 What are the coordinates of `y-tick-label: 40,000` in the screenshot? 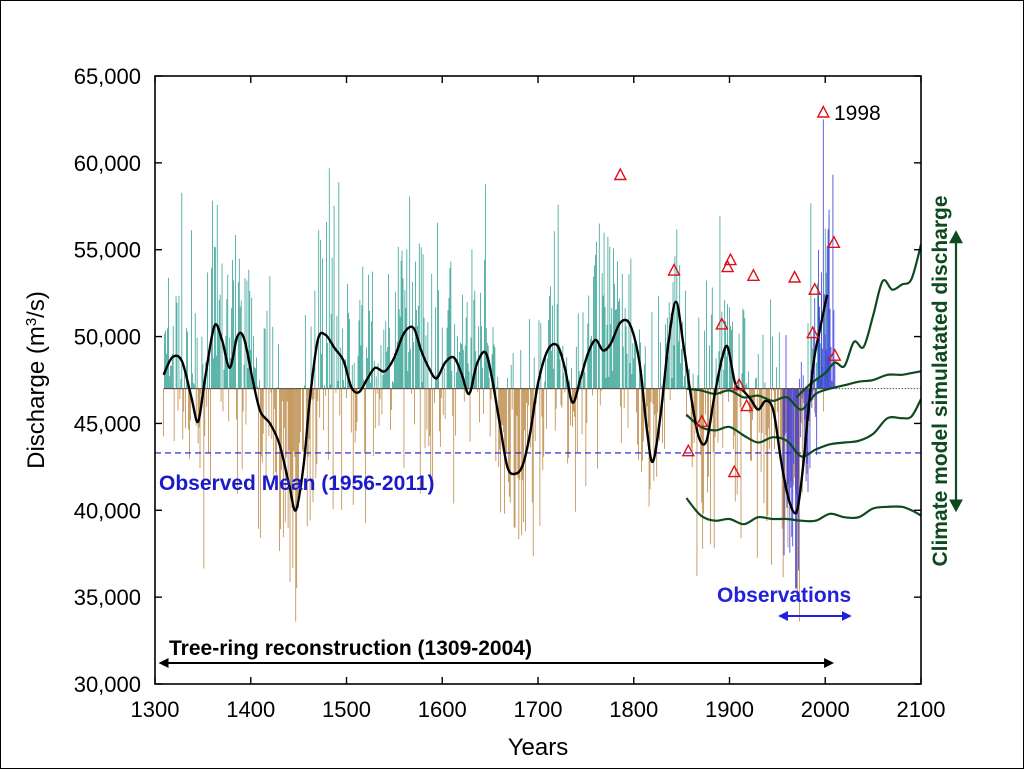 It's located at (107, 510).